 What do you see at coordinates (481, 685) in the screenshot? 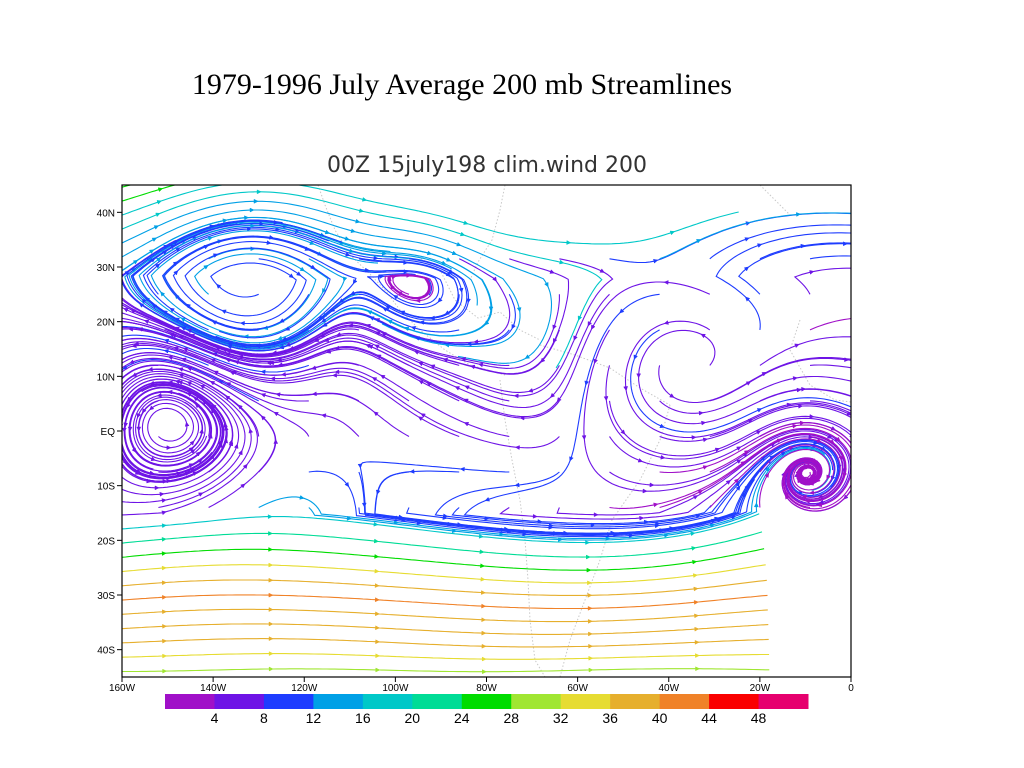
I see `lon-axis: 160W 140W 120W 100W 80W 60W 40W 20W 0` at bounding box center [481, 685].